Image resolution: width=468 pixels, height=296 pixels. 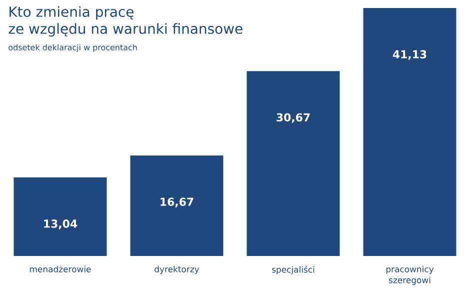 What do you see at coordinates (409, 55) in the screenshot?
I see `data-label: 41,13` at bounding box center [409, 55].